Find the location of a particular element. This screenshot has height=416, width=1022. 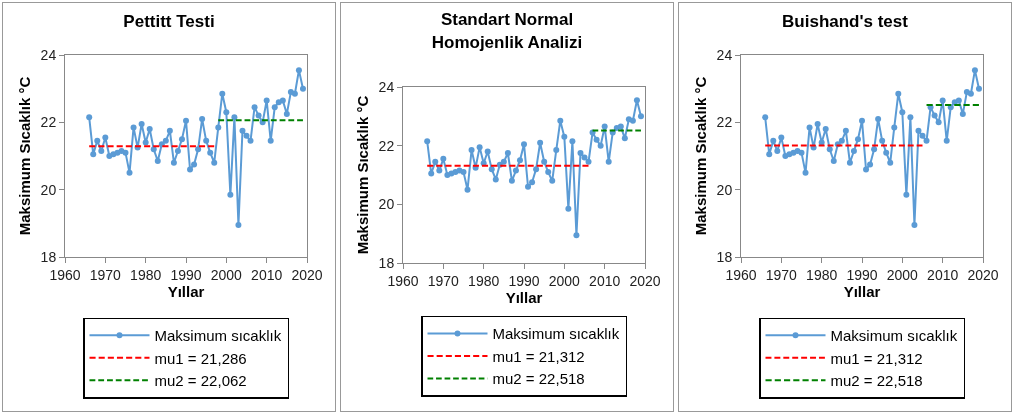

y-tick-label: 18 is located at coordinates (386, 262).